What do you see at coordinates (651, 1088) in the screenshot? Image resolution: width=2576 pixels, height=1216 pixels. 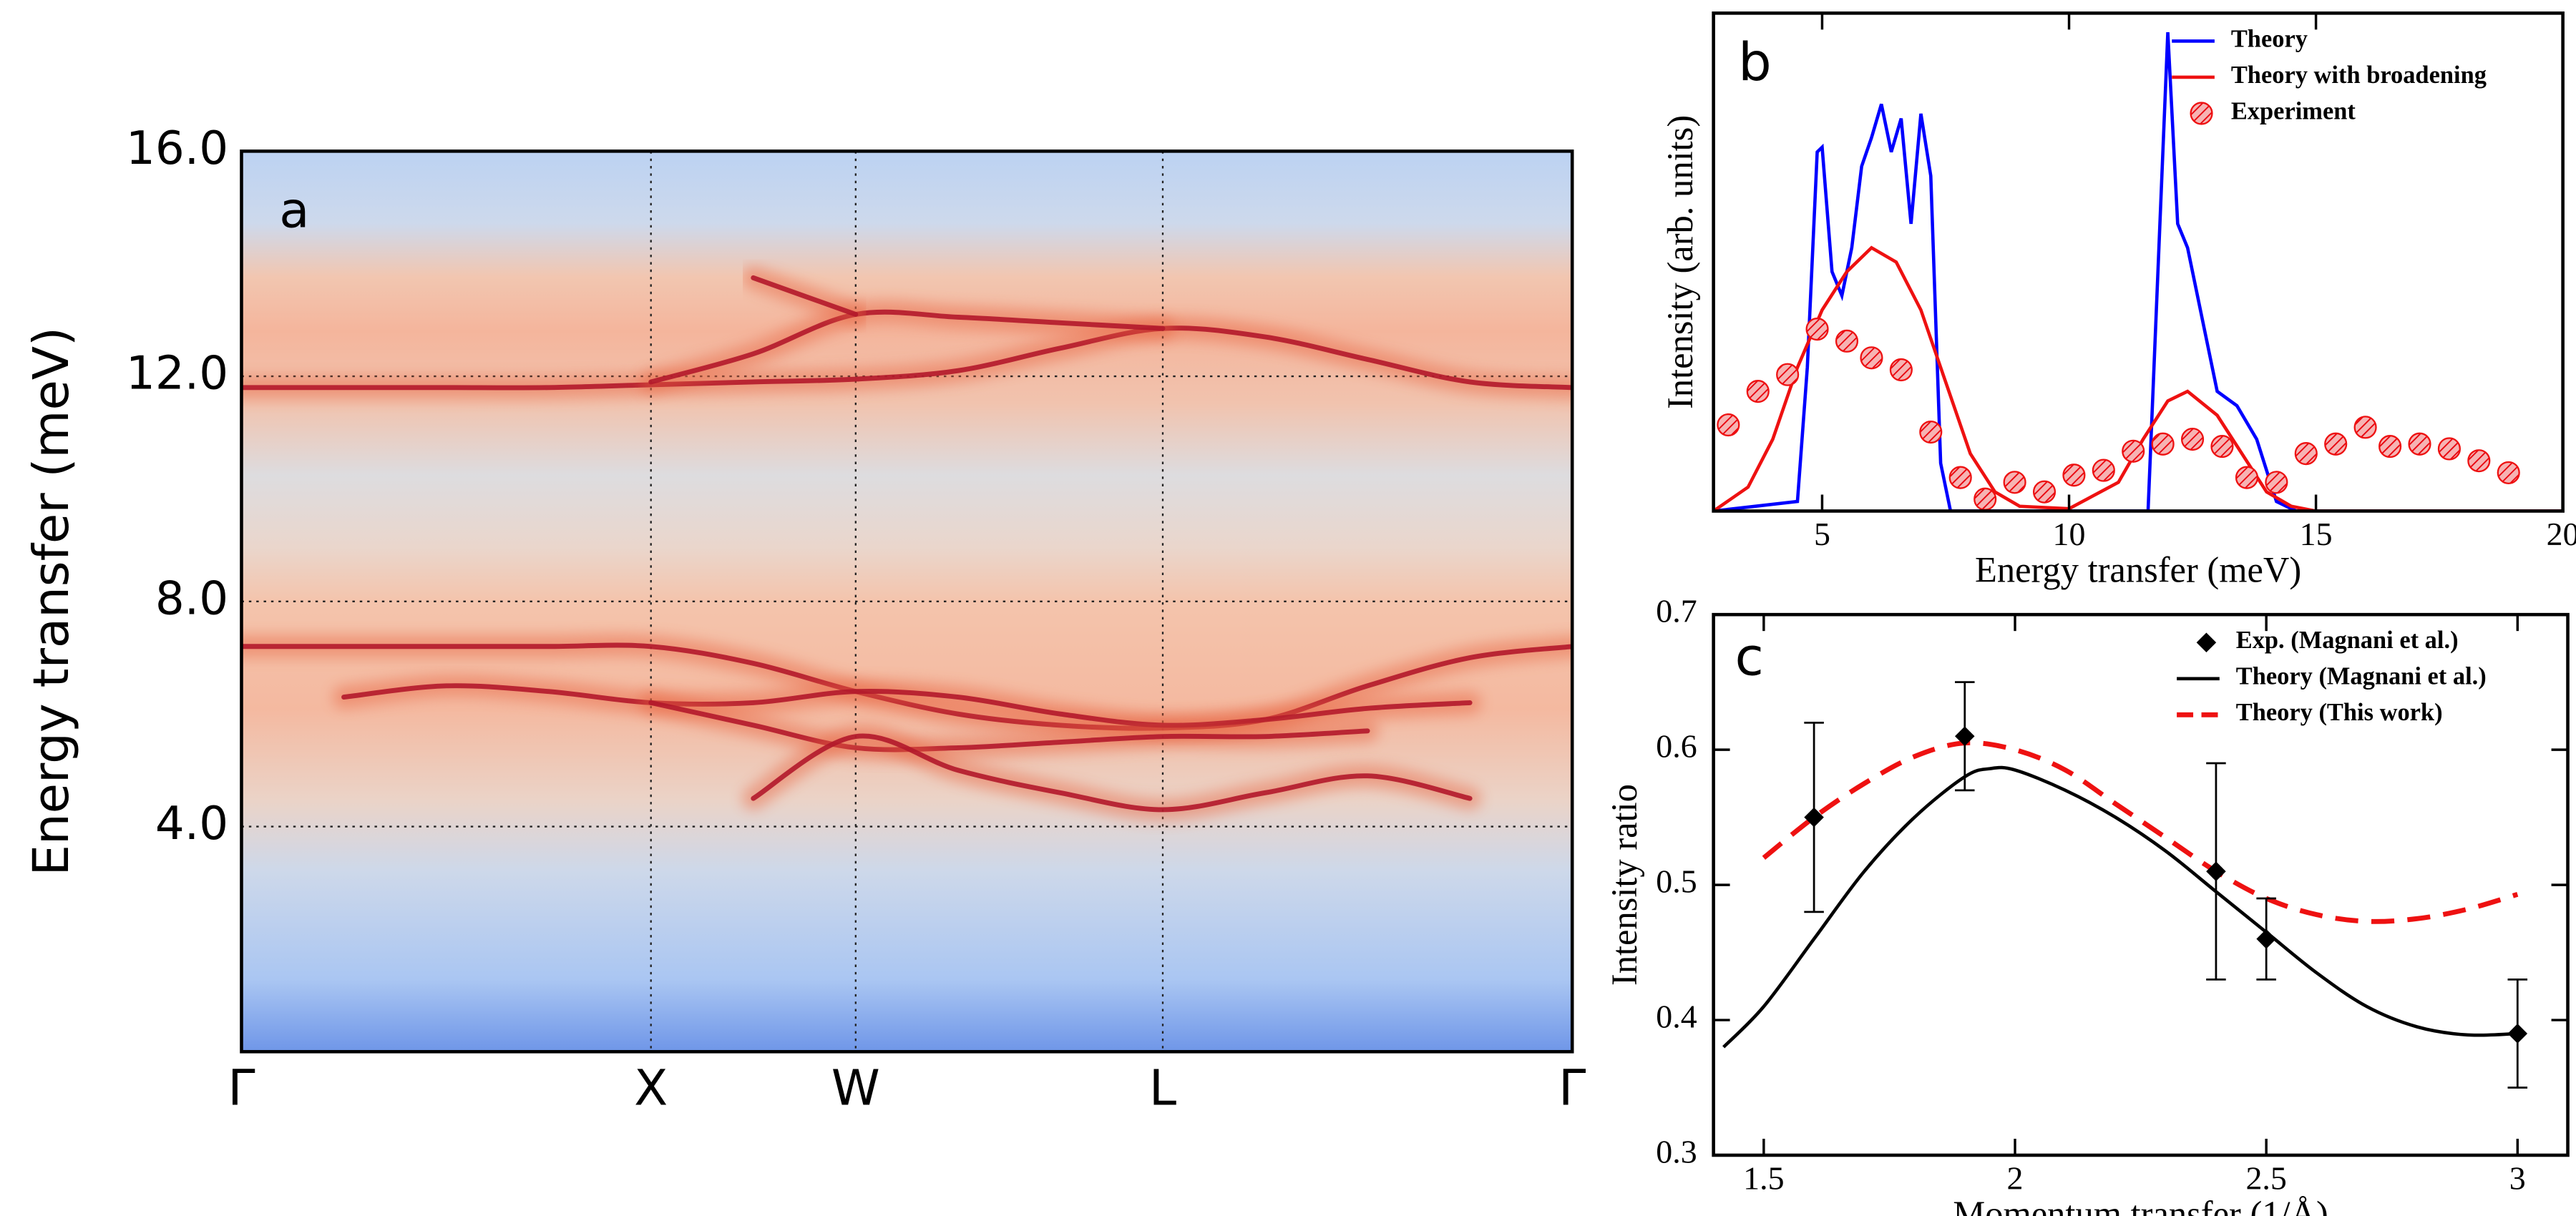 I see `x-tick-label: X` at bounding box center [651, 1088].